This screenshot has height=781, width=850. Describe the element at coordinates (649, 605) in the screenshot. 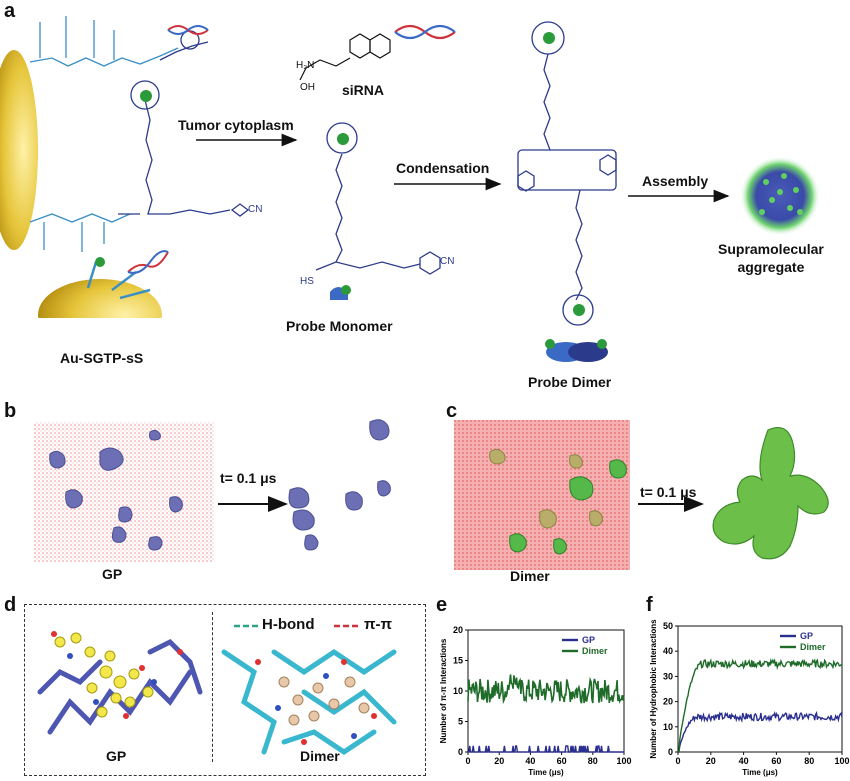

I see `panel-letter-f: f` at that location.